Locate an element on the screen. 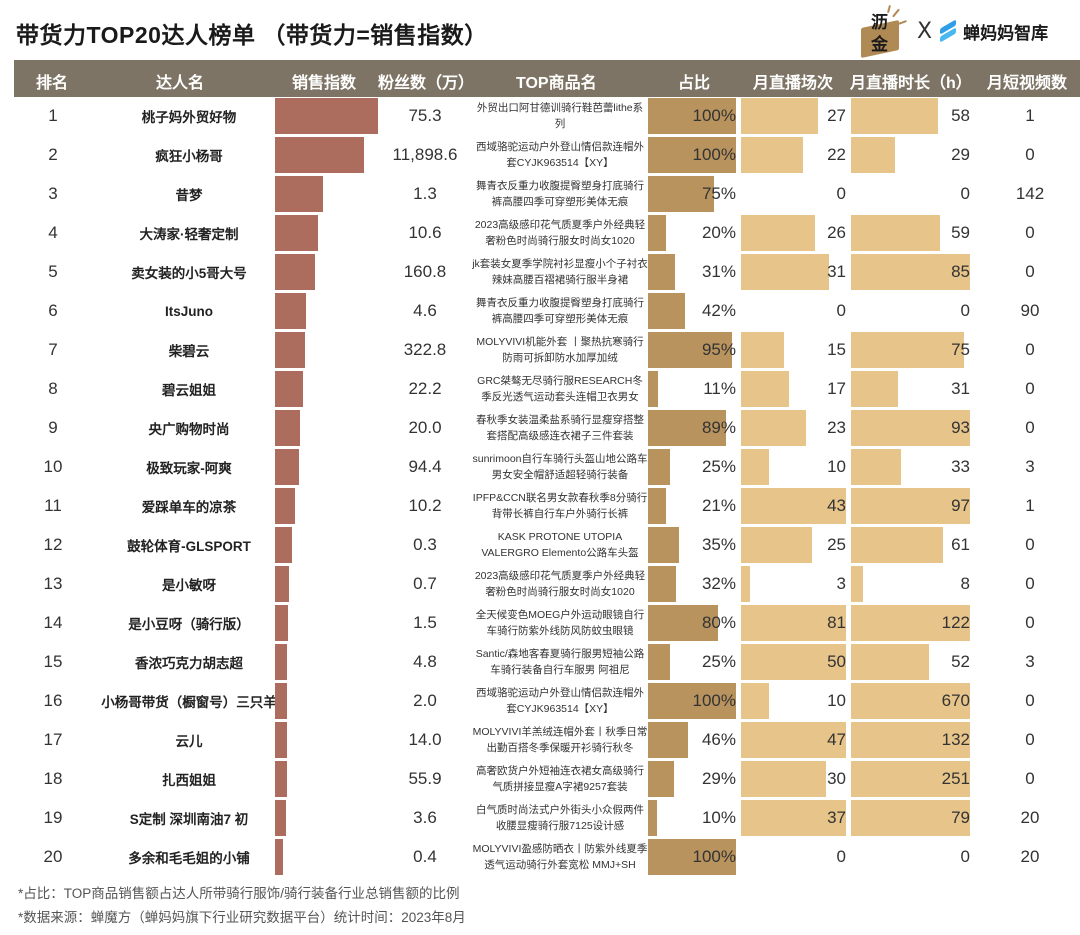 The width and height of the screenshot is (1080, 935). page-title: 带货力TOP20达人榜单 （带货力=销售指数） is located at coordinates (252, 35).